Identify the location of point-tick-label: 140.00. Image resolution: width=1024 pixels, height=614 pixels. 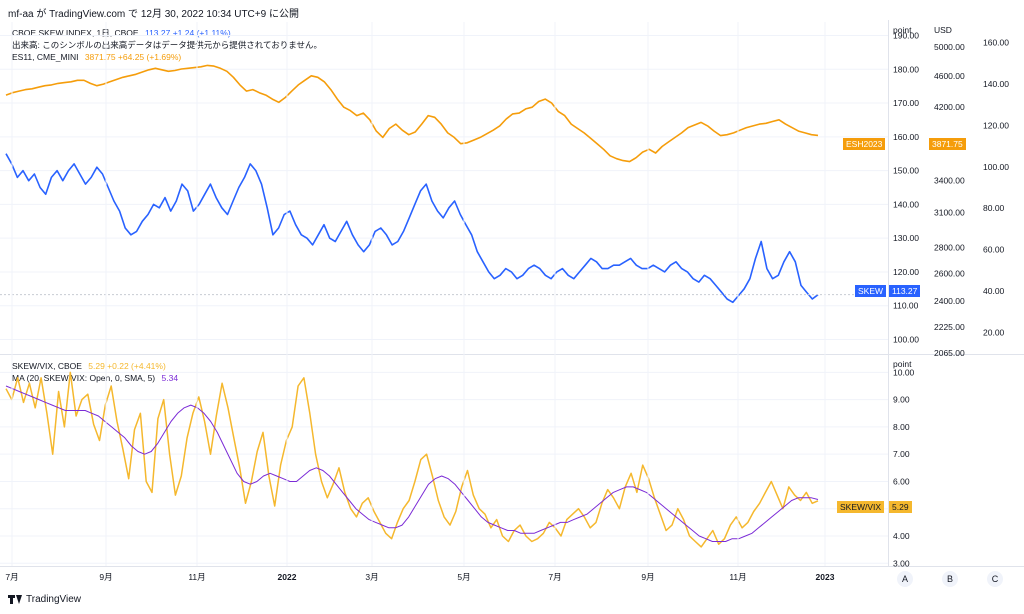
(906, 204).